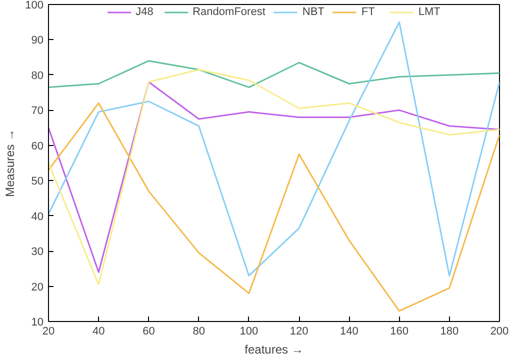 This screenshot has height=359, width=511. I want to click on x-tick-label: 200, so click(499, 332).